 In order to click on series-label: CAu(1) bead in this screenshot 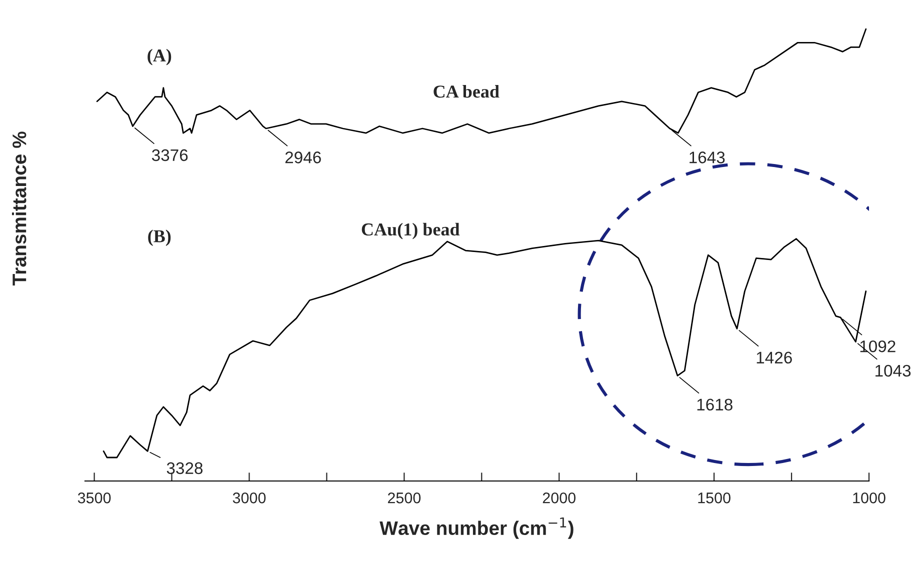, I will do `click(411, 231)`.